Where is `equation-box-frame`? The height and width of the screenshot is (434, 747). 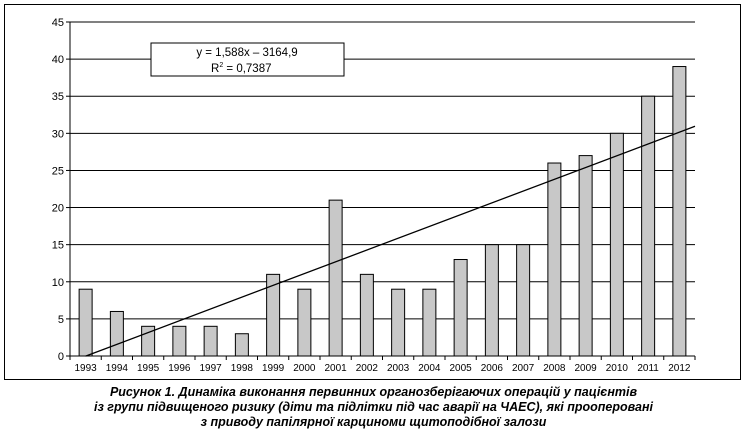 equation-box-frame is located at coordinates (247, 59).